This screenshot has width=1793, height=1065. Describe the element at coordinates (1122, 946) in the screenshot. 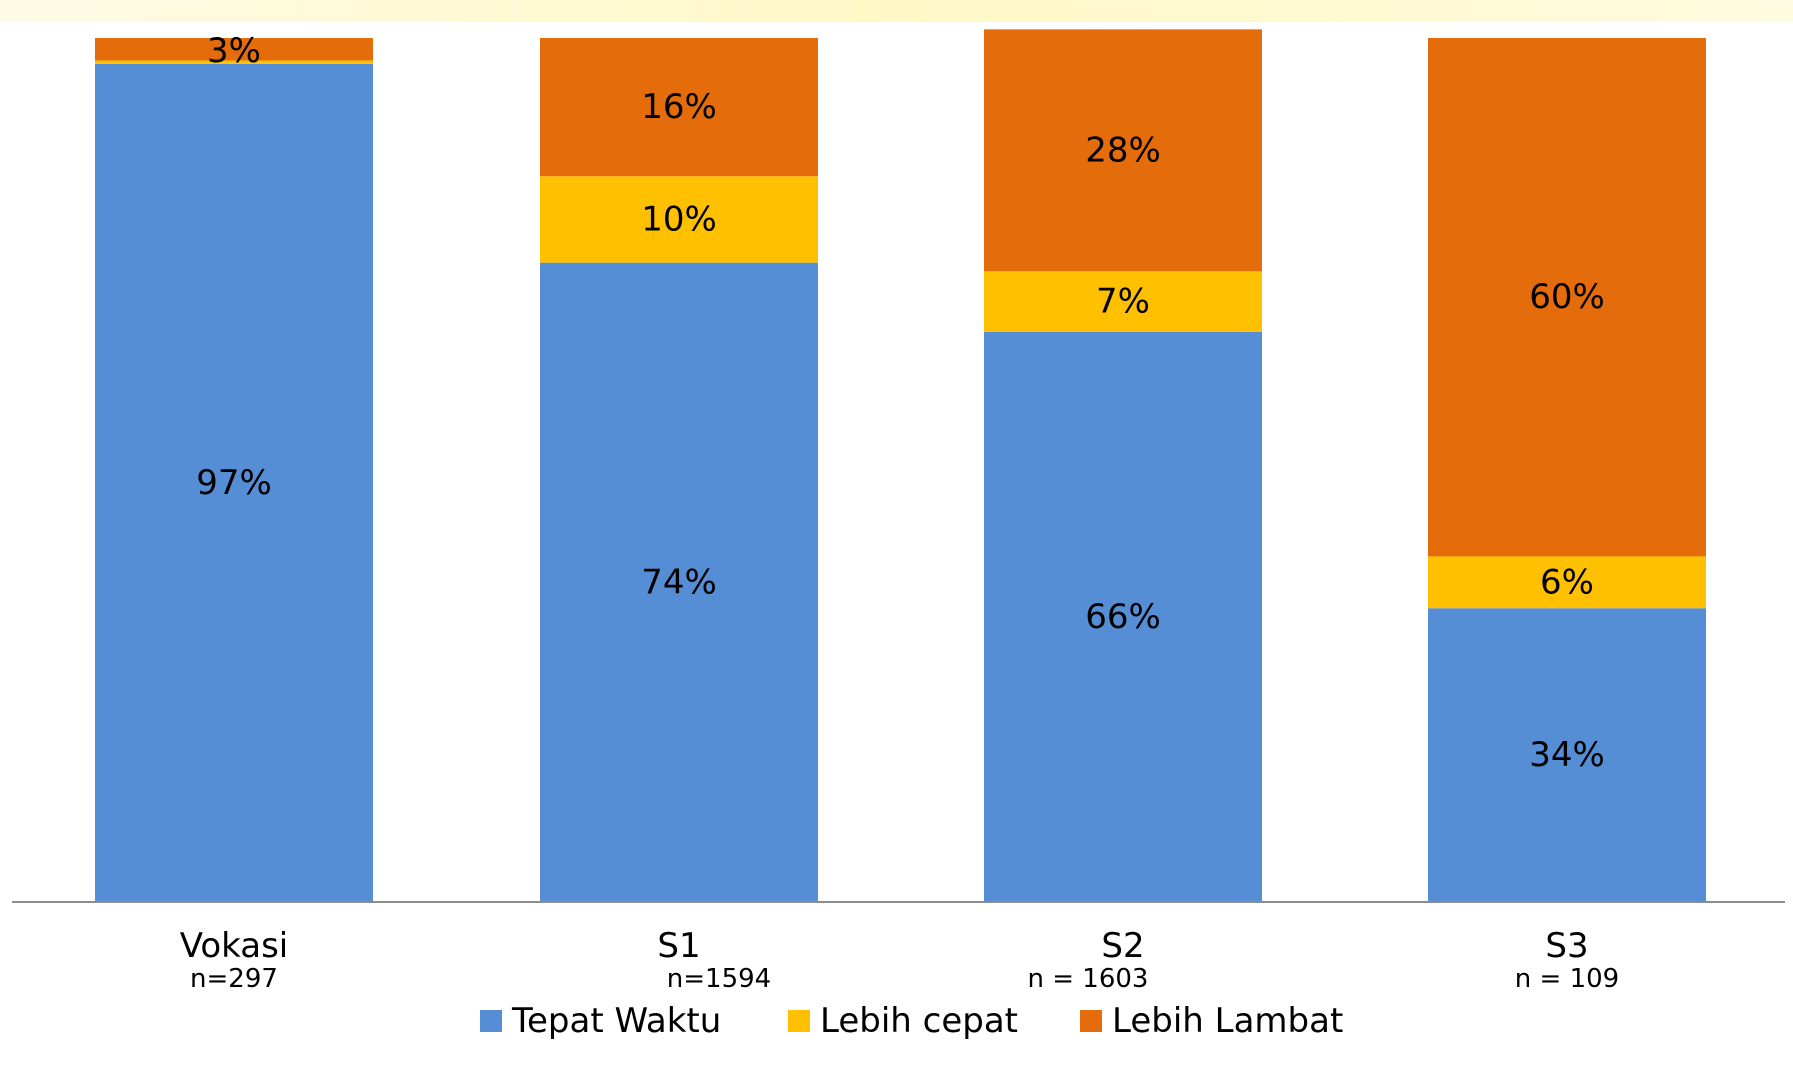

I see `category-label-s2: S2` at that location.